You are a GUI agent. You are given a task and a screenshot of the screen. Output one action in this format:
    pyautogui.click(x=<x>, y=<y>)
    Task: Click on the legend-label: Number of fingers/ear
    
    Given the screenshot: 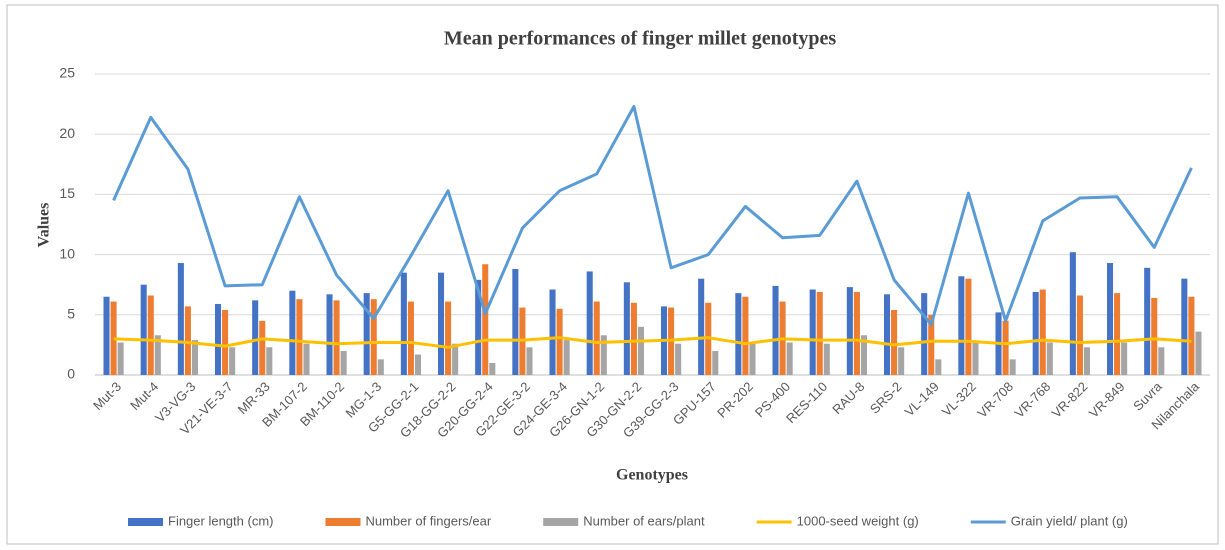 What is the action you would take?
    pyautogui.click(x=428, y=520)
    